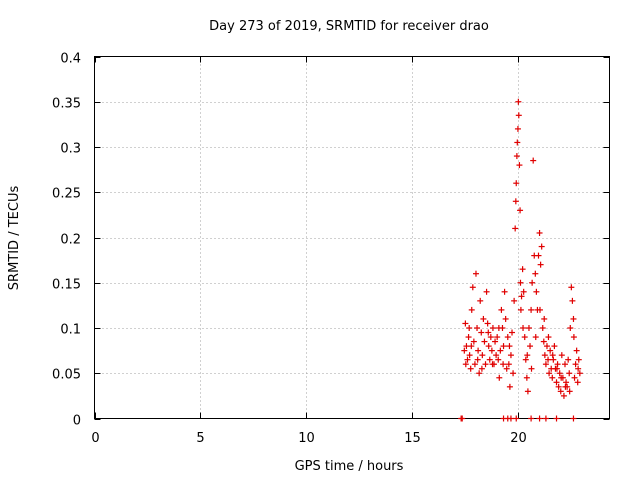  What do you see at coordinates (14, 238) in the screenshot?
I see `y-axis-label: SRMTID / TECUs` at bounding box center [14, 238].